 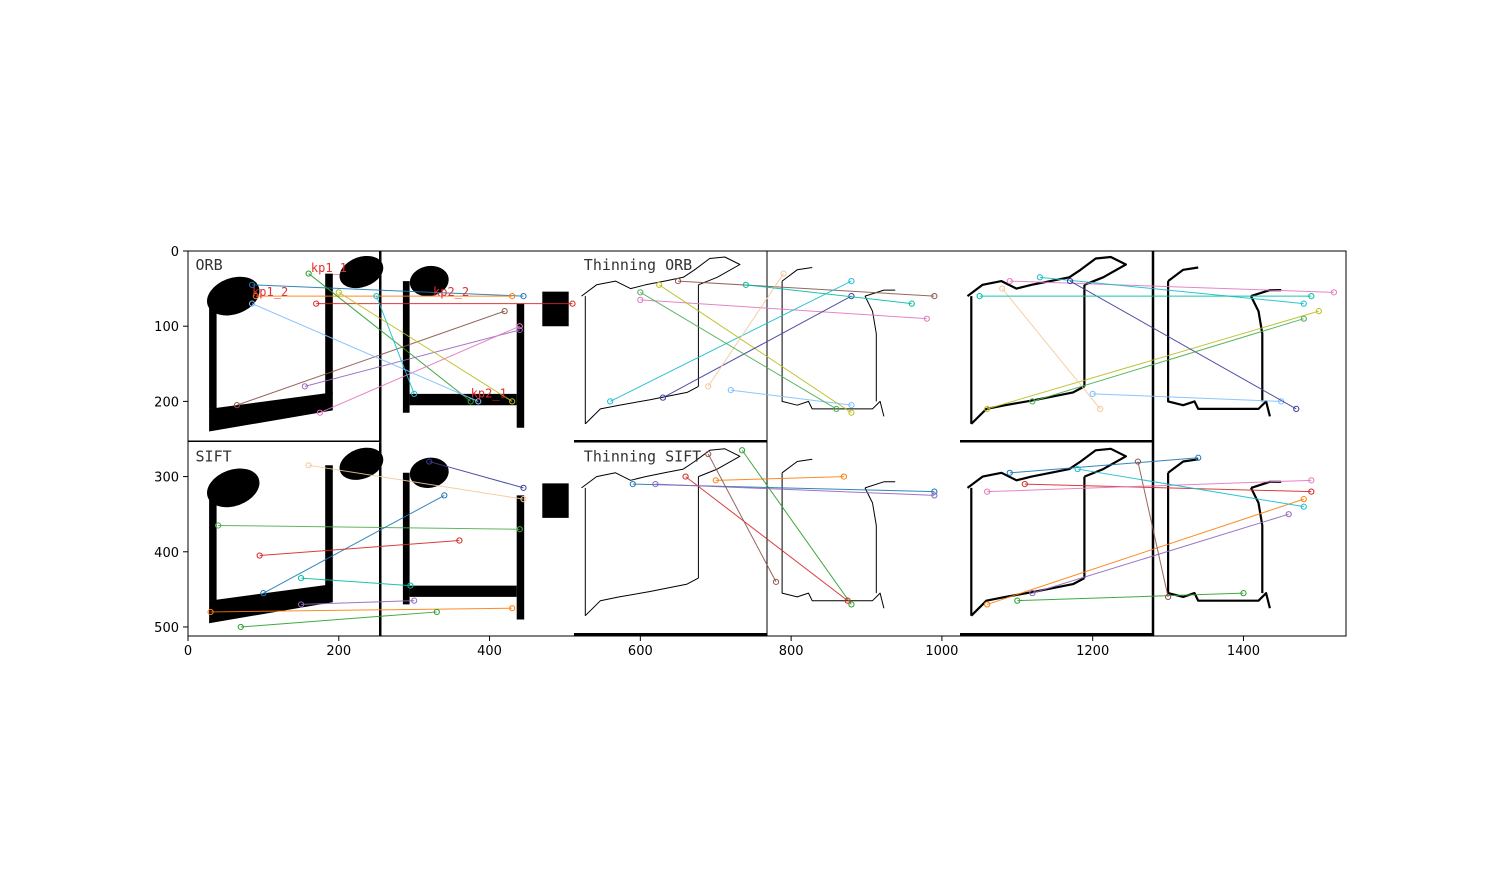 What do you see at coordinates (833, 540) in the screenshot?
I see `thin-sift-2-frame` at bounding box center [833, 540].